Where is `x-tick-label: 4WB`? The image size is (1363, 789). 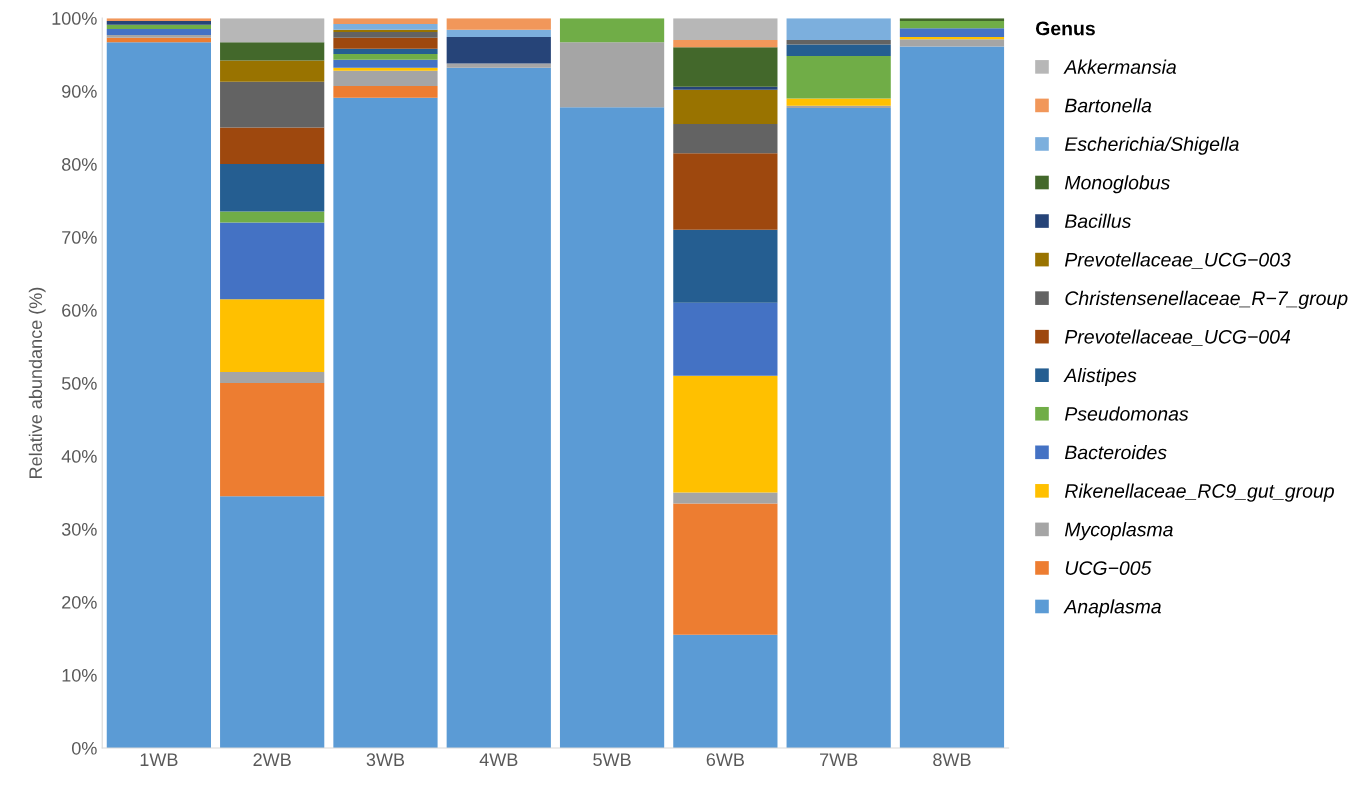
x-tick-label: 4WB is located at coordinates (498, 759).